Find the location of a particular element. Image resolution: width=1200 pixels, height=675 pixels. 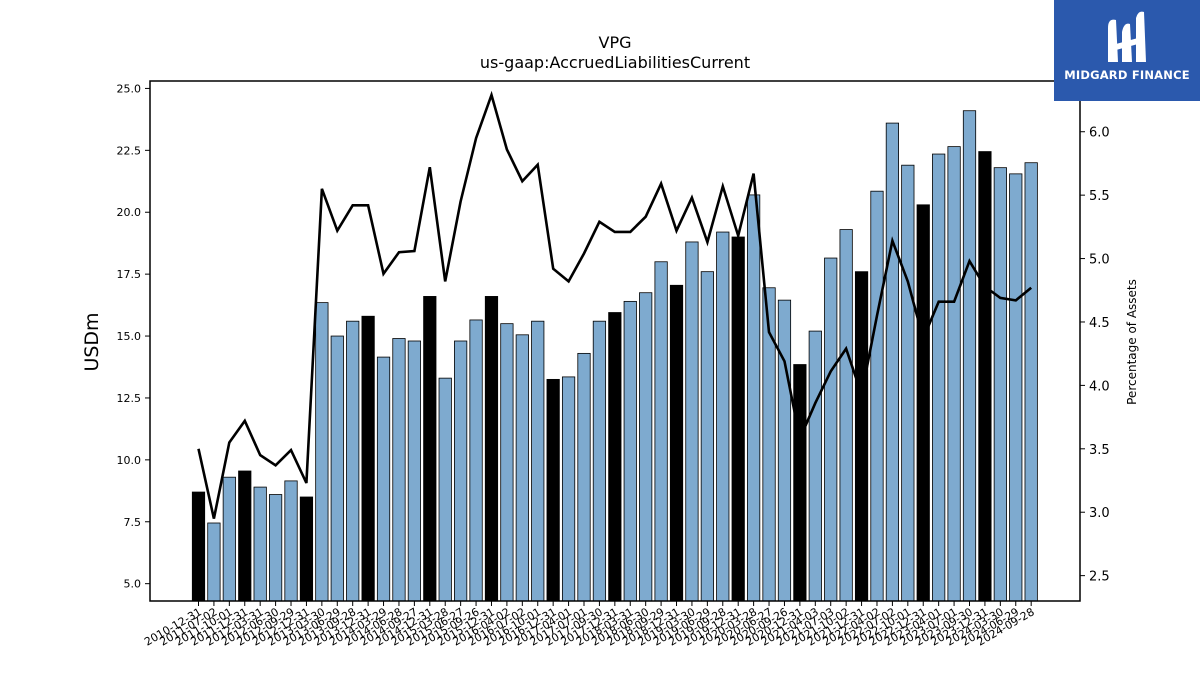

y-tick-label: 12.5 is located at coordinates (129, 398).